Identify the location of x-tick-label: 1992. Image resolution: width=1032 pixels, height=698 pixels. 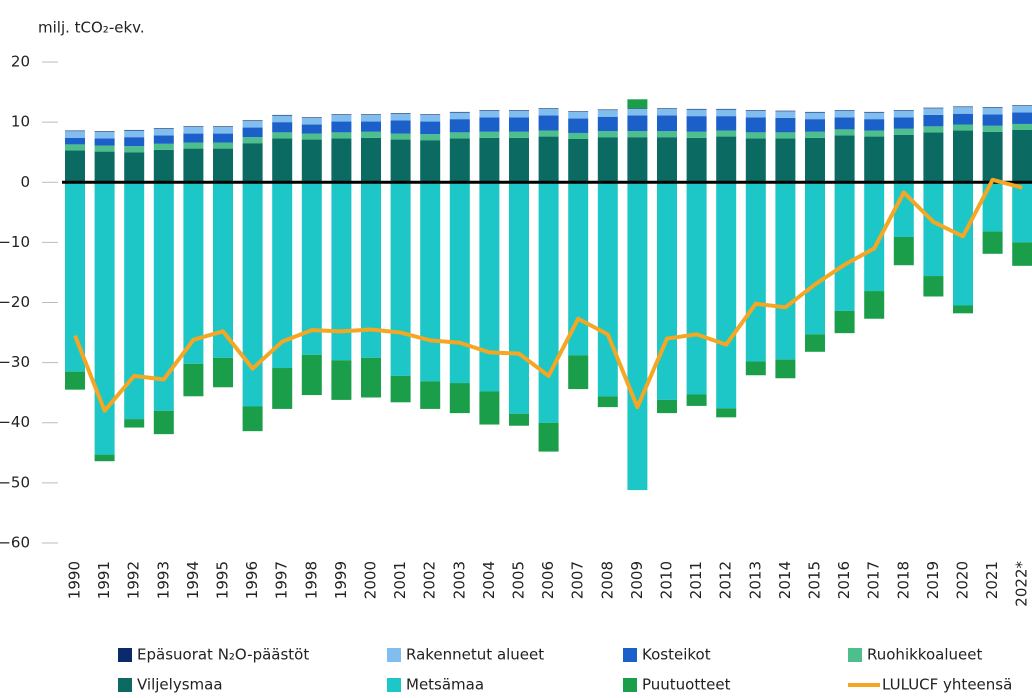
(134, 580).